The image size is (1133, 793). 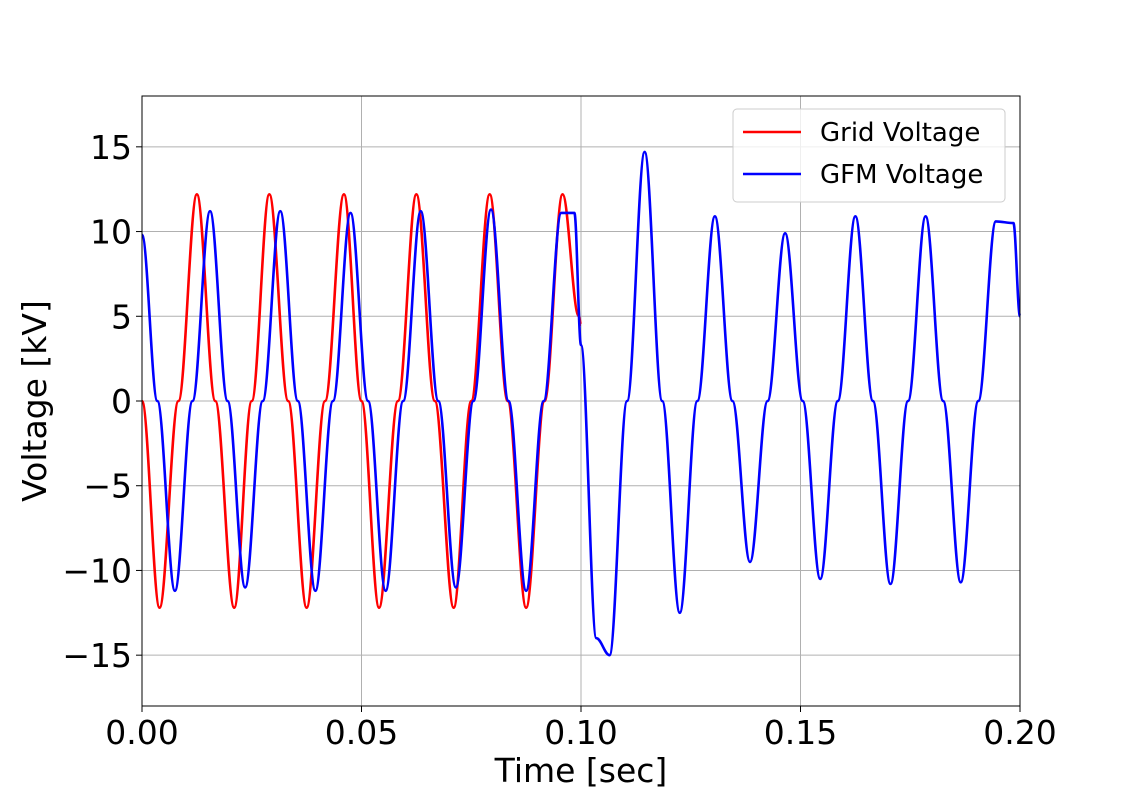 What do you see at coordinates (141, 732) in the screenshot?
I see `x-tick-label: 0.00` at bounding box center [141, 732].